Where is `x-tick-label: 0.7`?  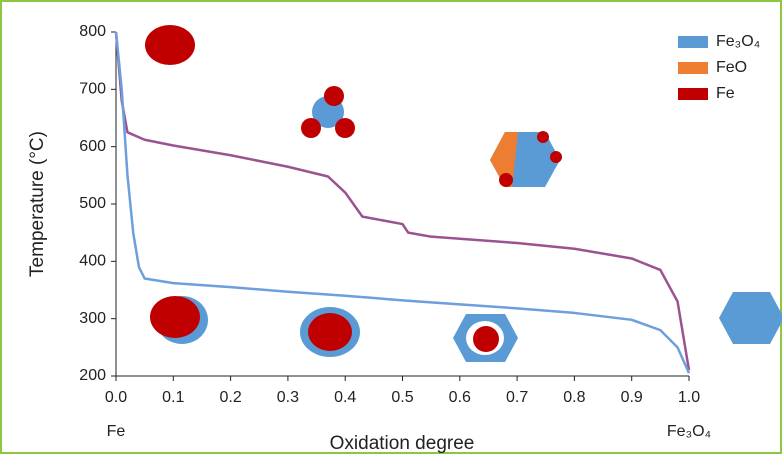 x-tick-label: 0.7 is located at coordinates (517, 397).